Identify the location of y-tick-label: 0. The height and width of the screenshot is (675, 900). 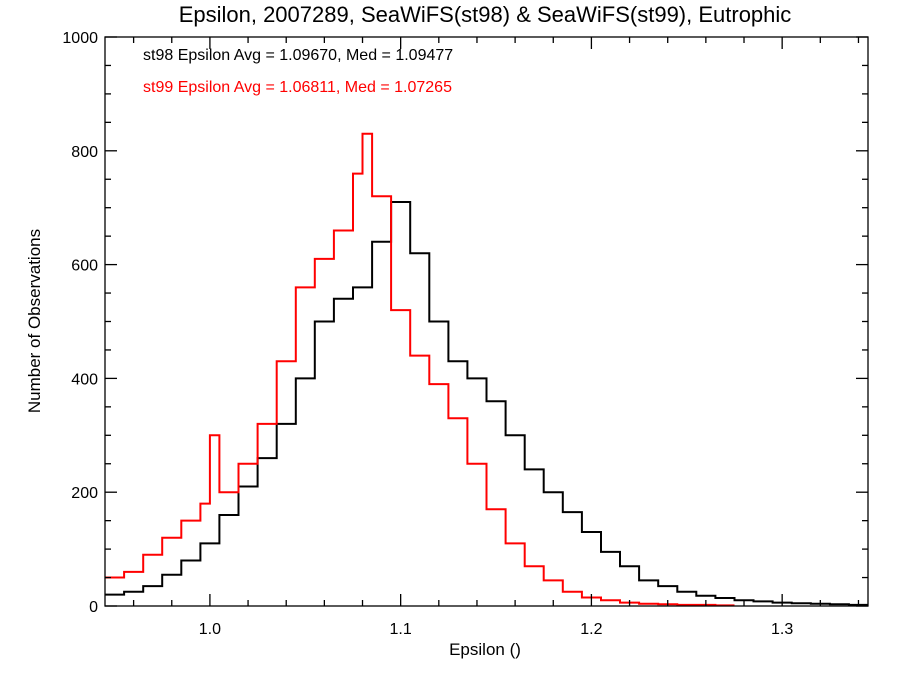
(93, 607).